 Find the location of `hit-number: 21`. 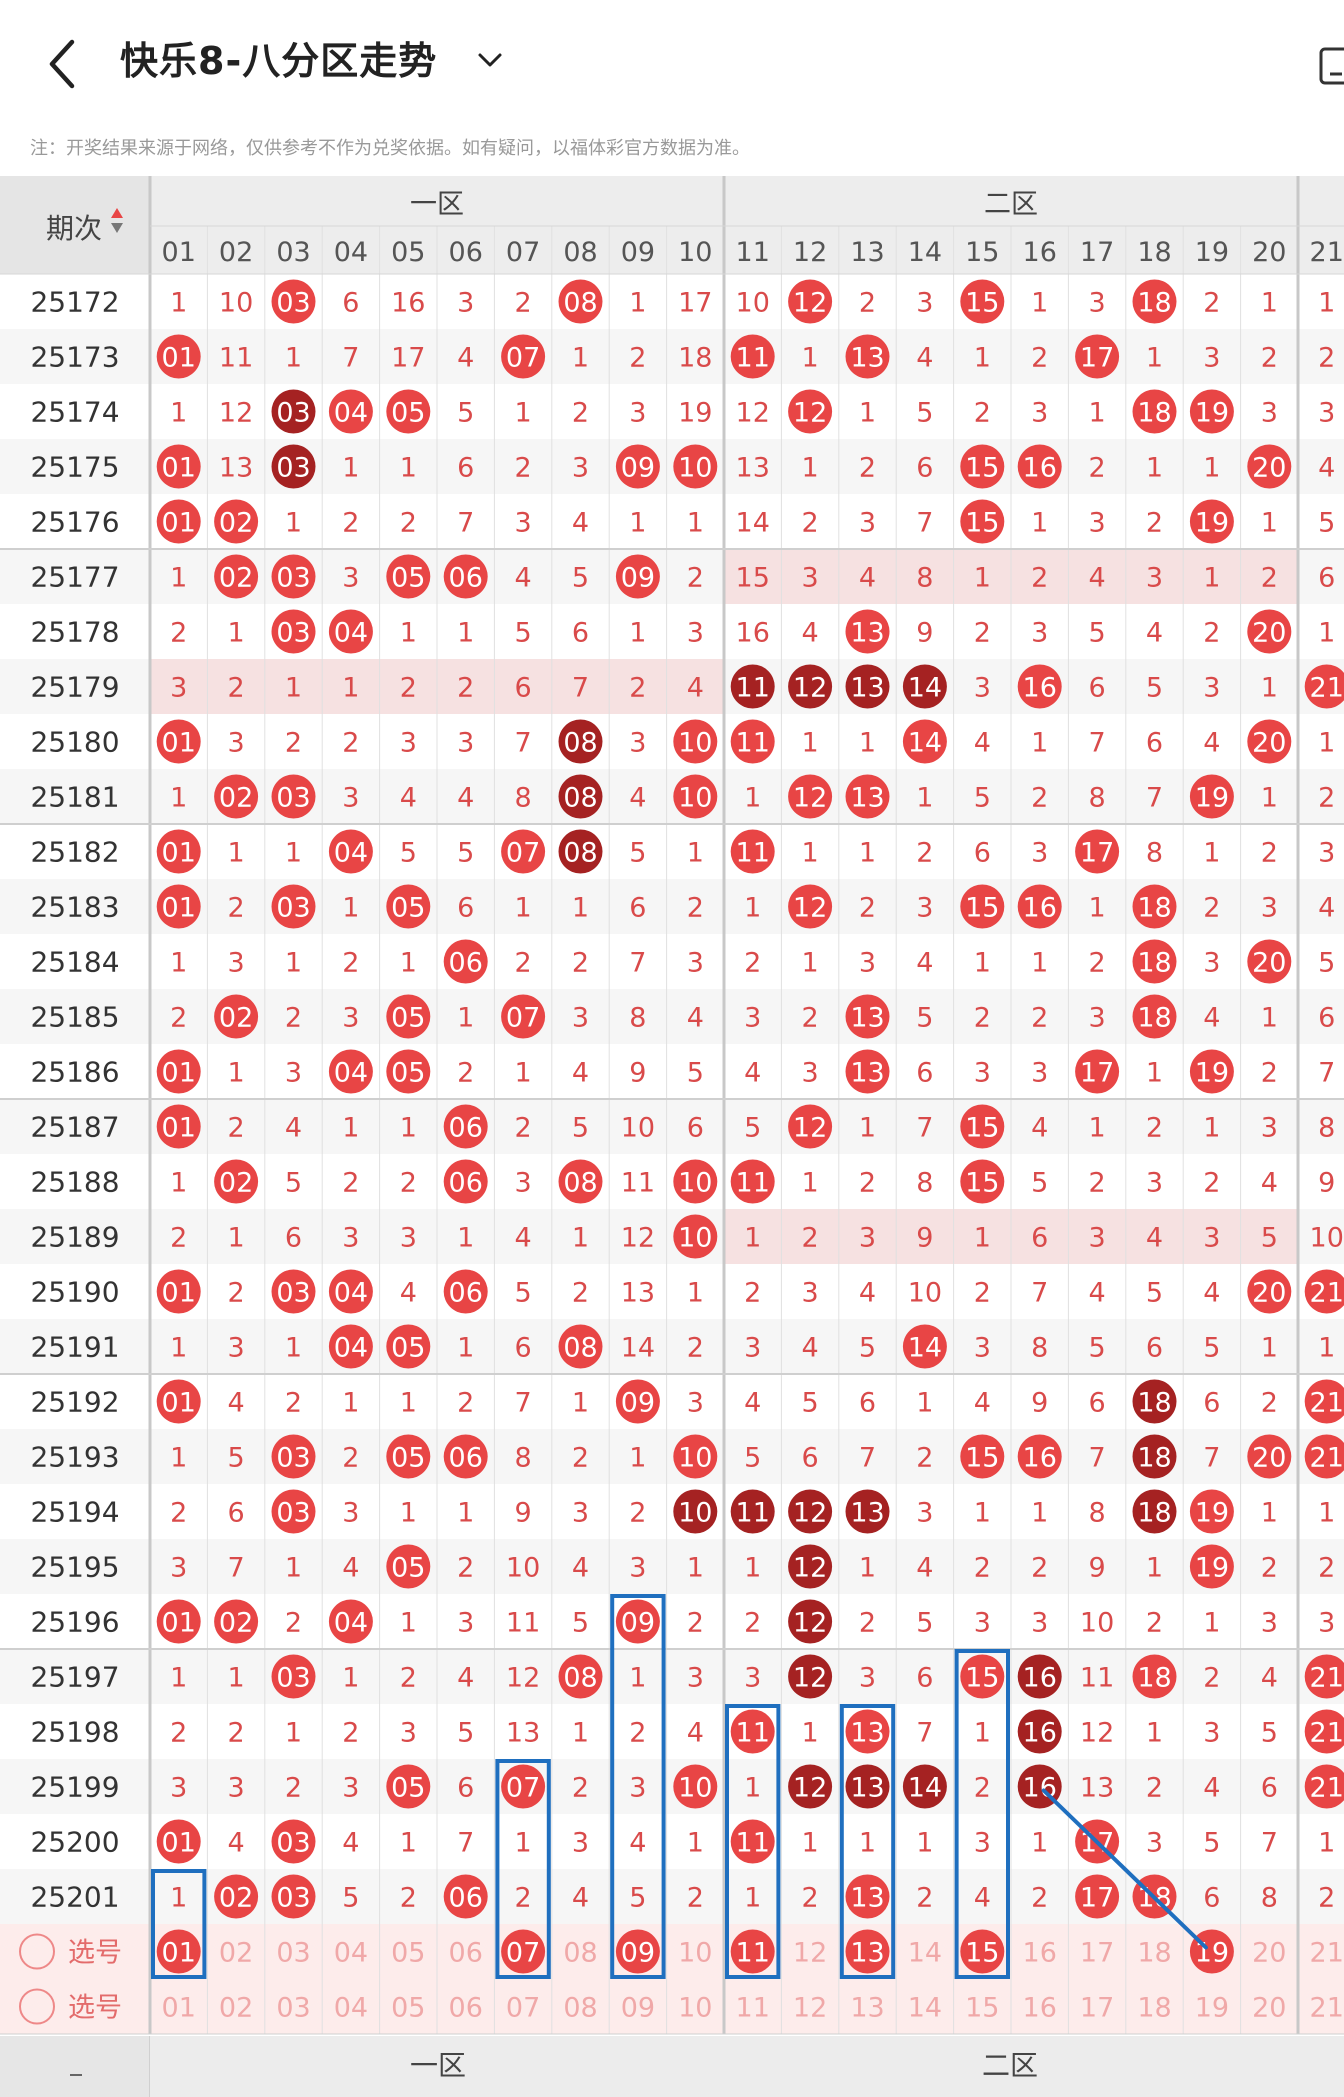

hit-number: 21 is located at coordinates (1327, 1293).